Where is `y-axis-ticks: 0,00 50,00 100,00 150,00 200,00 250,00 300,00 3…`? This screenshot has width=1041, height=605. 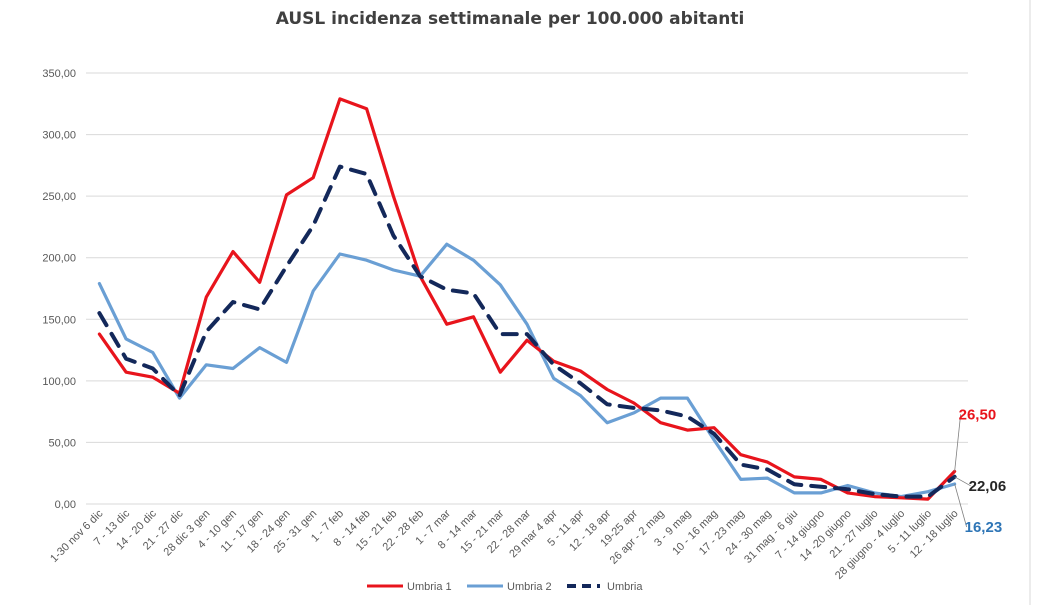
y-axis-ticks: 0,00 50,00 100,00 150,00 200,00 250,00 300,00 3… is located at coordinates (59, 289).